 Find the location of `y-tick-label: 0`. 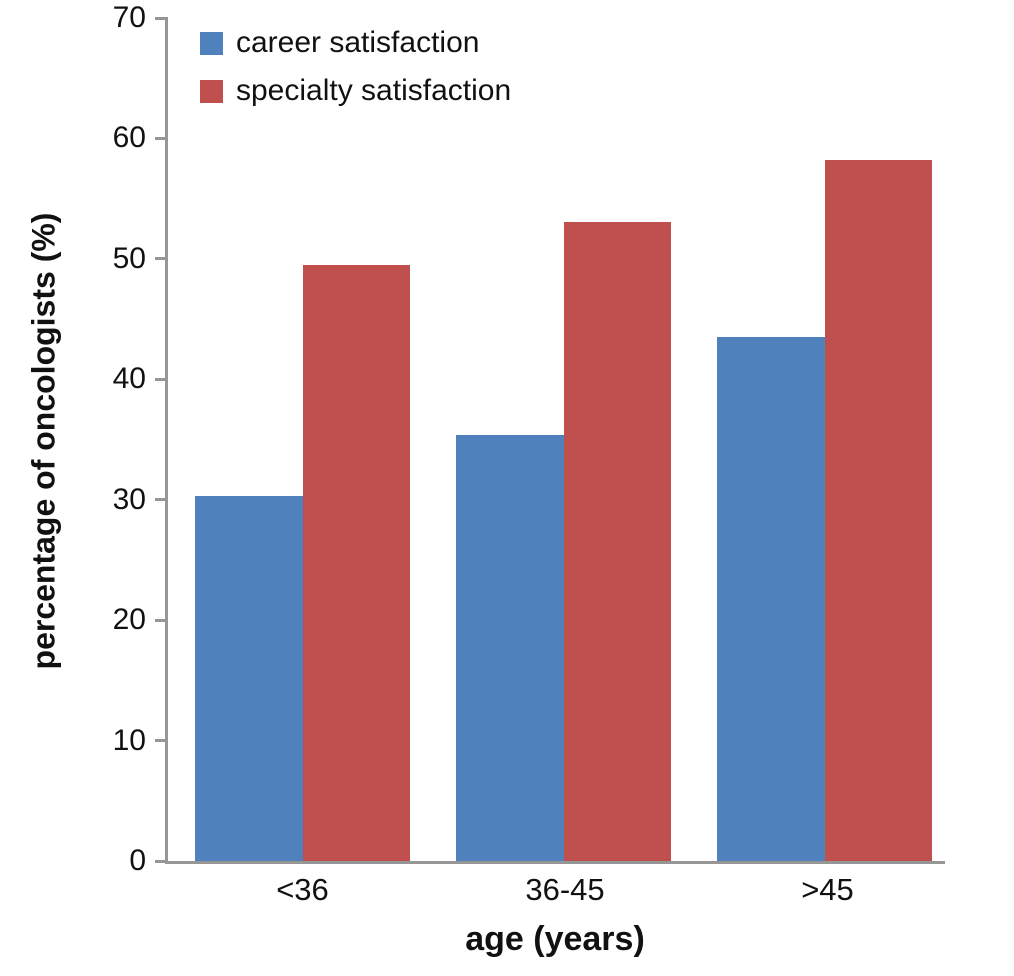

y-tick-label: 0 is located at coordinates (137, 860).